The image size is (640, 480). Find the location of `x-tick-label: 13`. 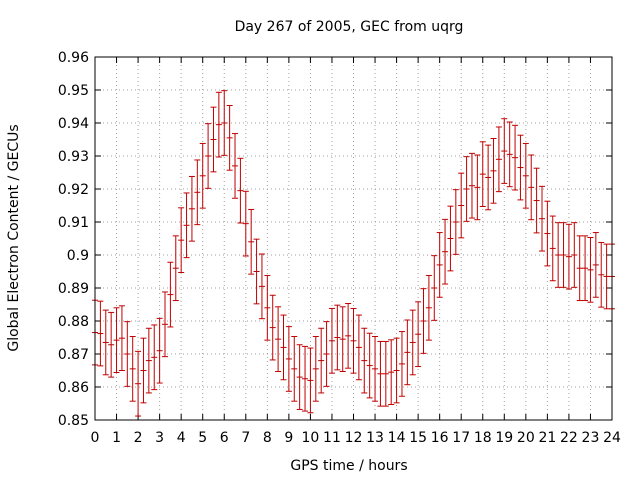

x-tick-label: 13 is located at coordinates (375, 438).